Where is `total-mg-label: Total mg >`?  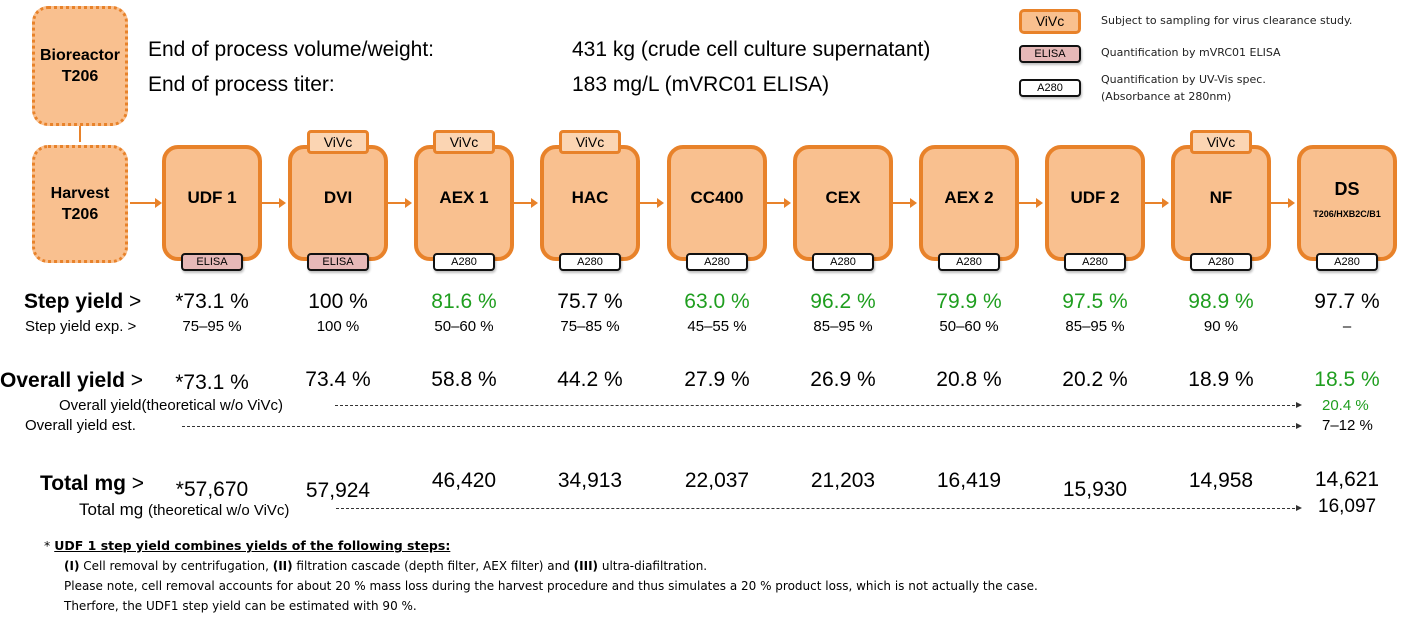
total-mg-label: Total mg > is located at coordinates (92, 484).